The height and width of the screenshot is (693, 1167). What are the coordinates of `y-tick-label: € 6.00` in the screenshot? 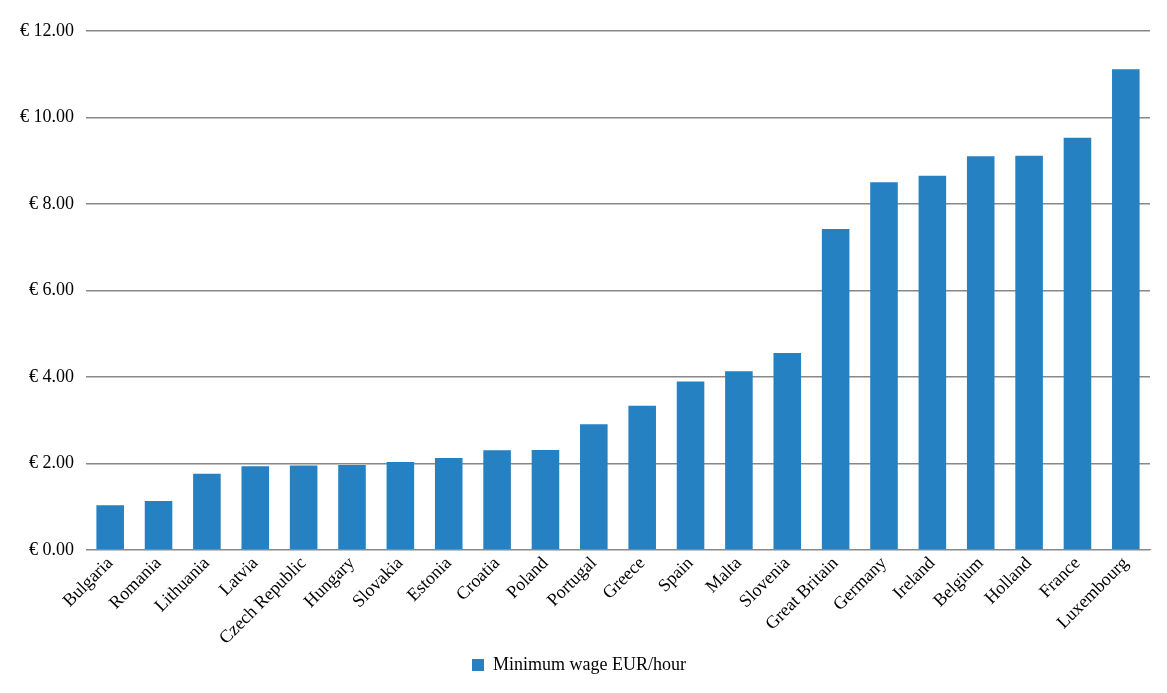 It's located at (51, 289).